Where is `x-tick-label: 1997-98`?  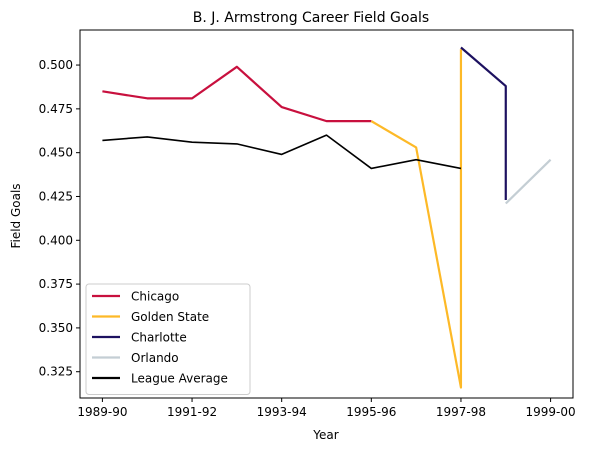
x-tick-label: 1997-98 is located at coordinates (461, 412).